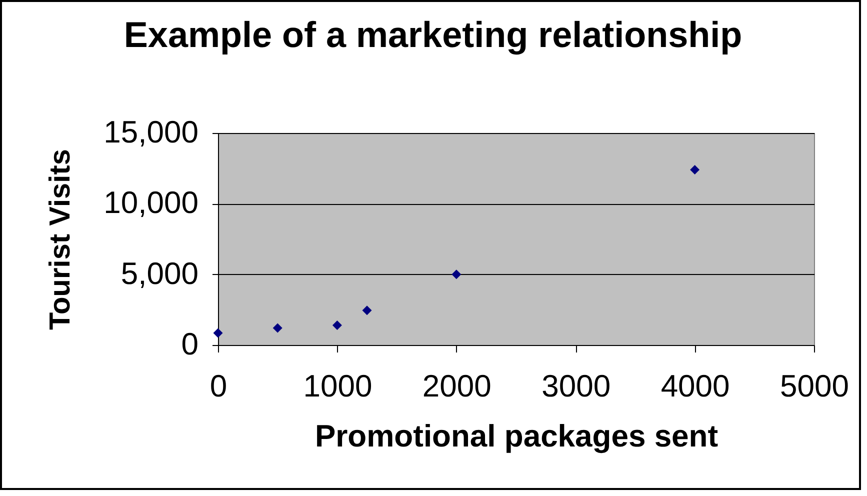 This screenshot has width=867, height=496. Describe the element at coordinates (337, 386) in the screenshot. I see `x-tick-label: 1000` at that location.